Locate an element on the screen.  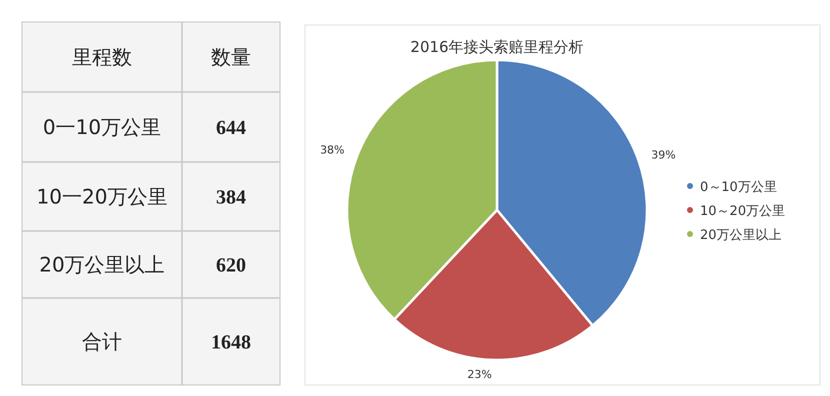
text: 里程数 is located at coordinates (102, 57).